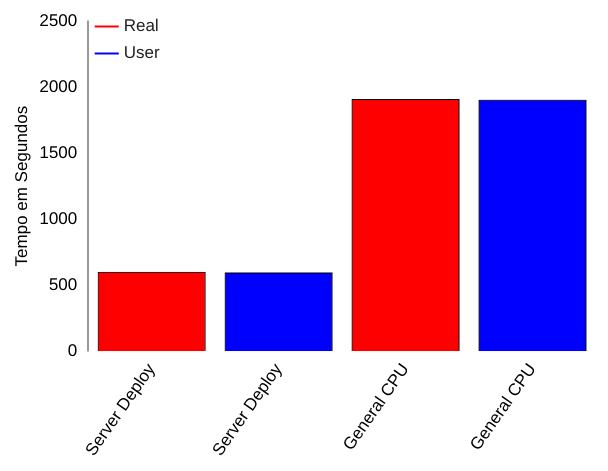 This screenshot has height=471, width=608. What do you see at coordinates (58, 20) in the screenshot?
I see `y-tick-label: 2500` at bounding box center [58, 20].